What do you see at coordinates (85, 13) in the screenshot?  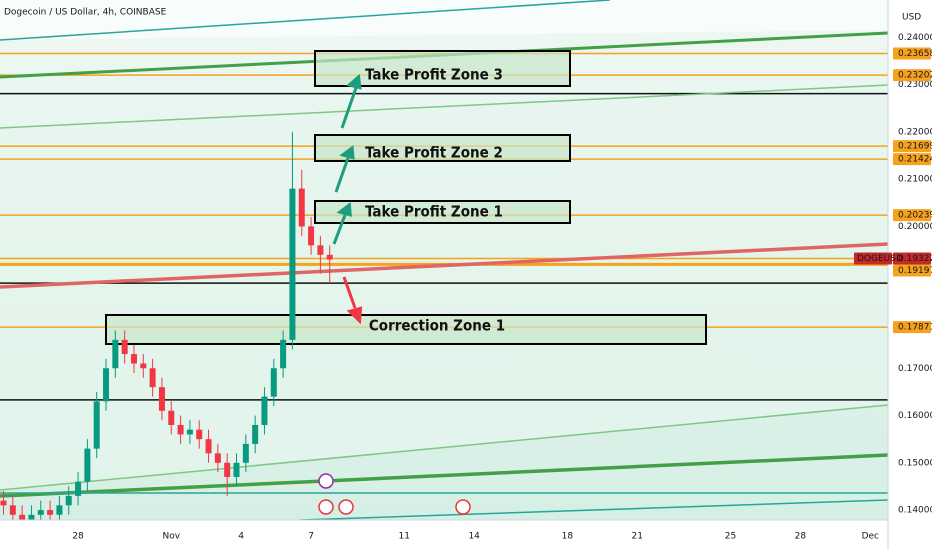 I see `chart-title: Dogecoin / US Dollar, 4h, COINBASE` at bounding box center [85, 13].